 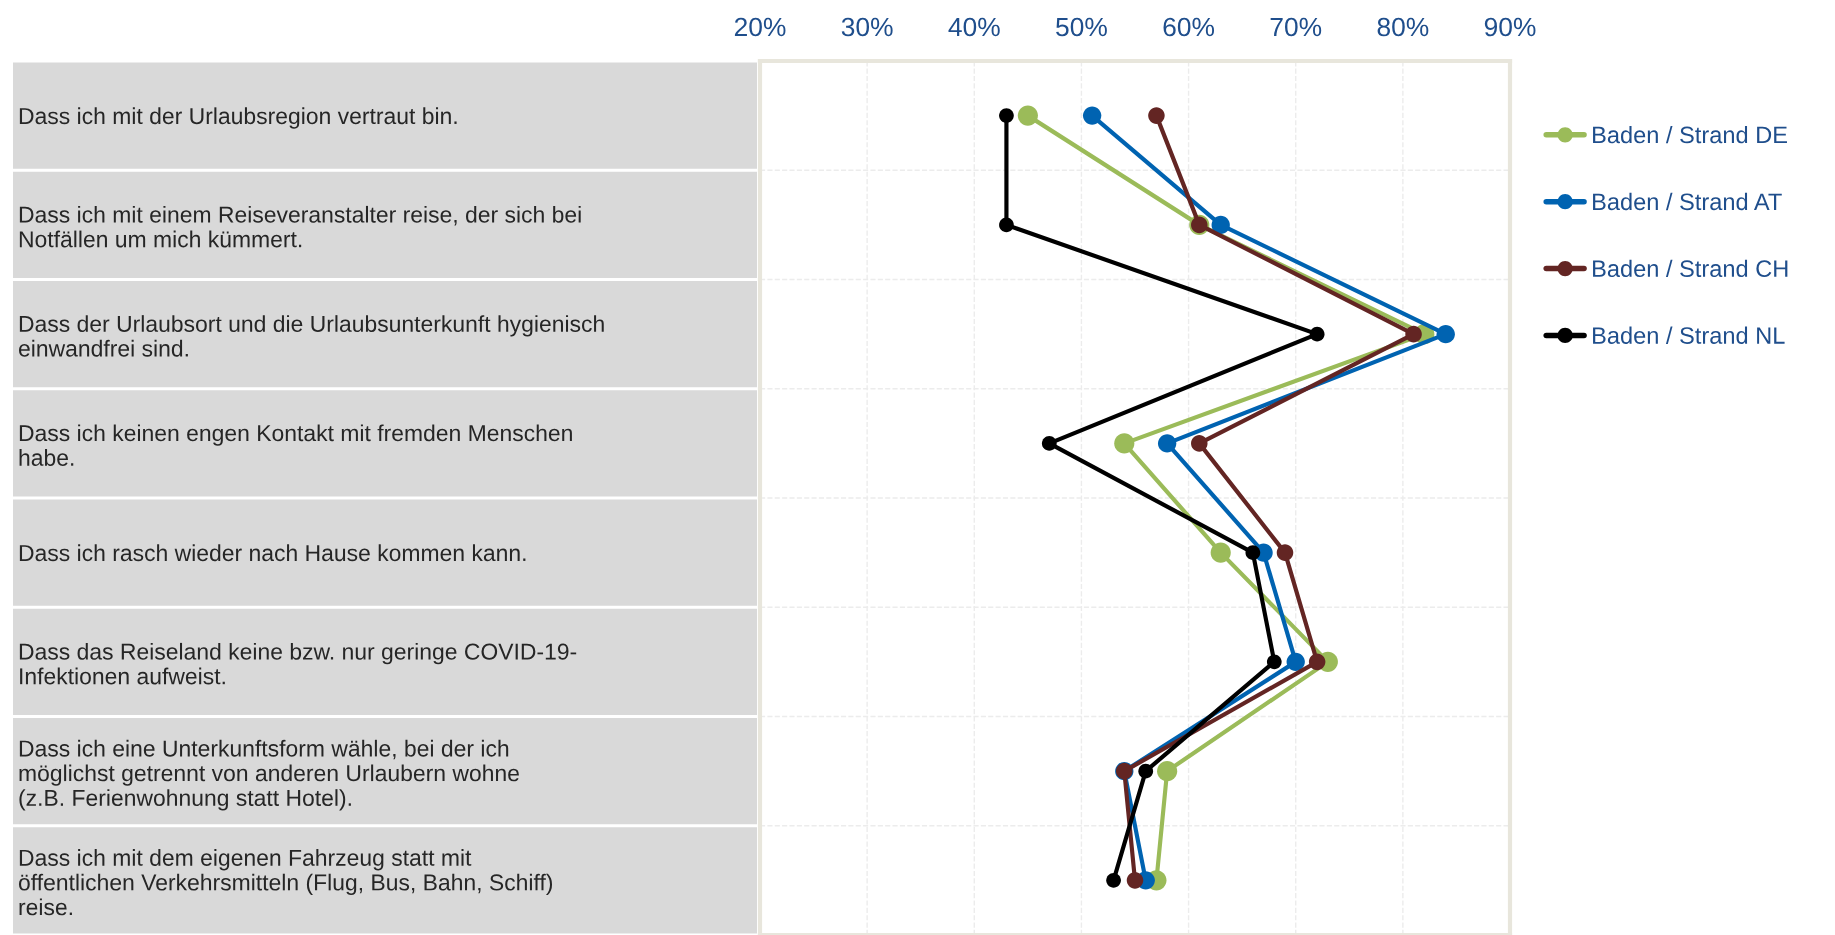 I want to click on y-tick-label: Dass der Urlaubsort und die Urlaubsunterkunft hygienisch einwandfrei sind., so click(x=311, y=336).